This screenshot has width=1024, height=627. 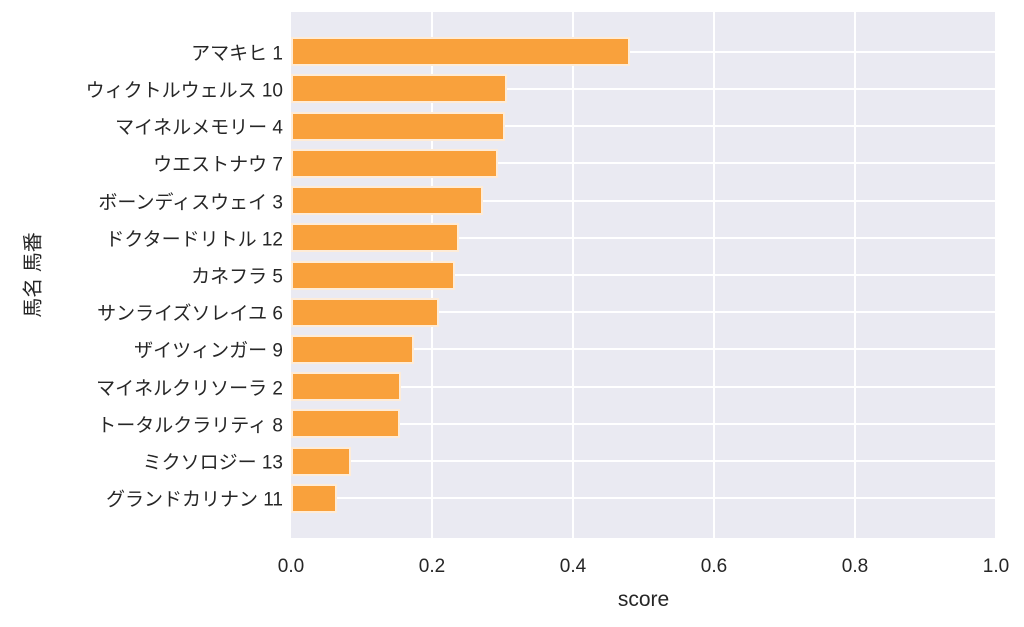 What do you see at coordinates (855, 566) in the screenshot?
I see `x-tick-label: 0.8` at bounding box center [855, 566].